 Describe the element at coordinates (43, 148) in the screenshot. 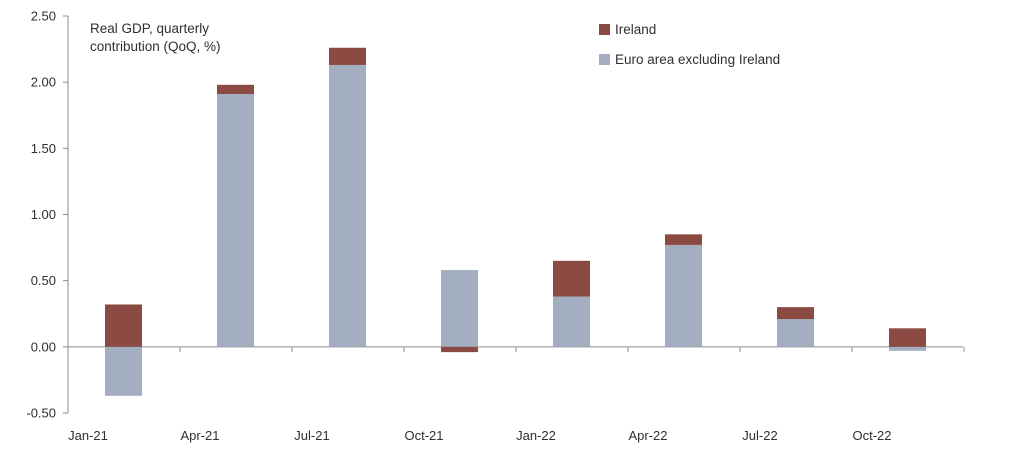

I see `y-tick-label: 1.50` at that location.